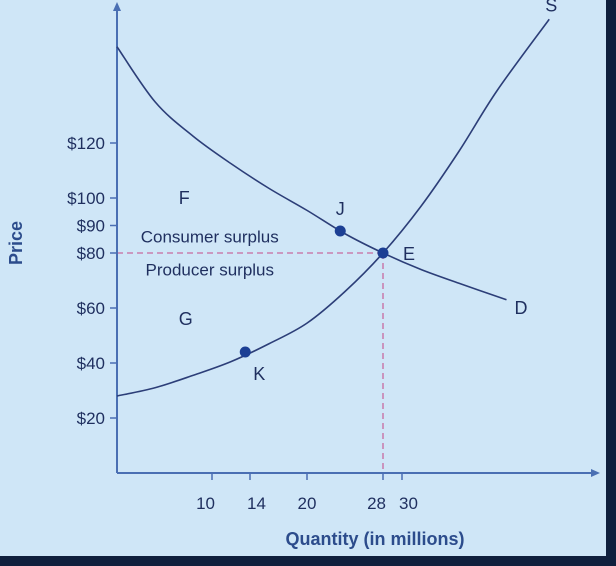 The height and width of the screenshot is (566, 616). I want to click on x-tick-label: 20, so click(307, 503).